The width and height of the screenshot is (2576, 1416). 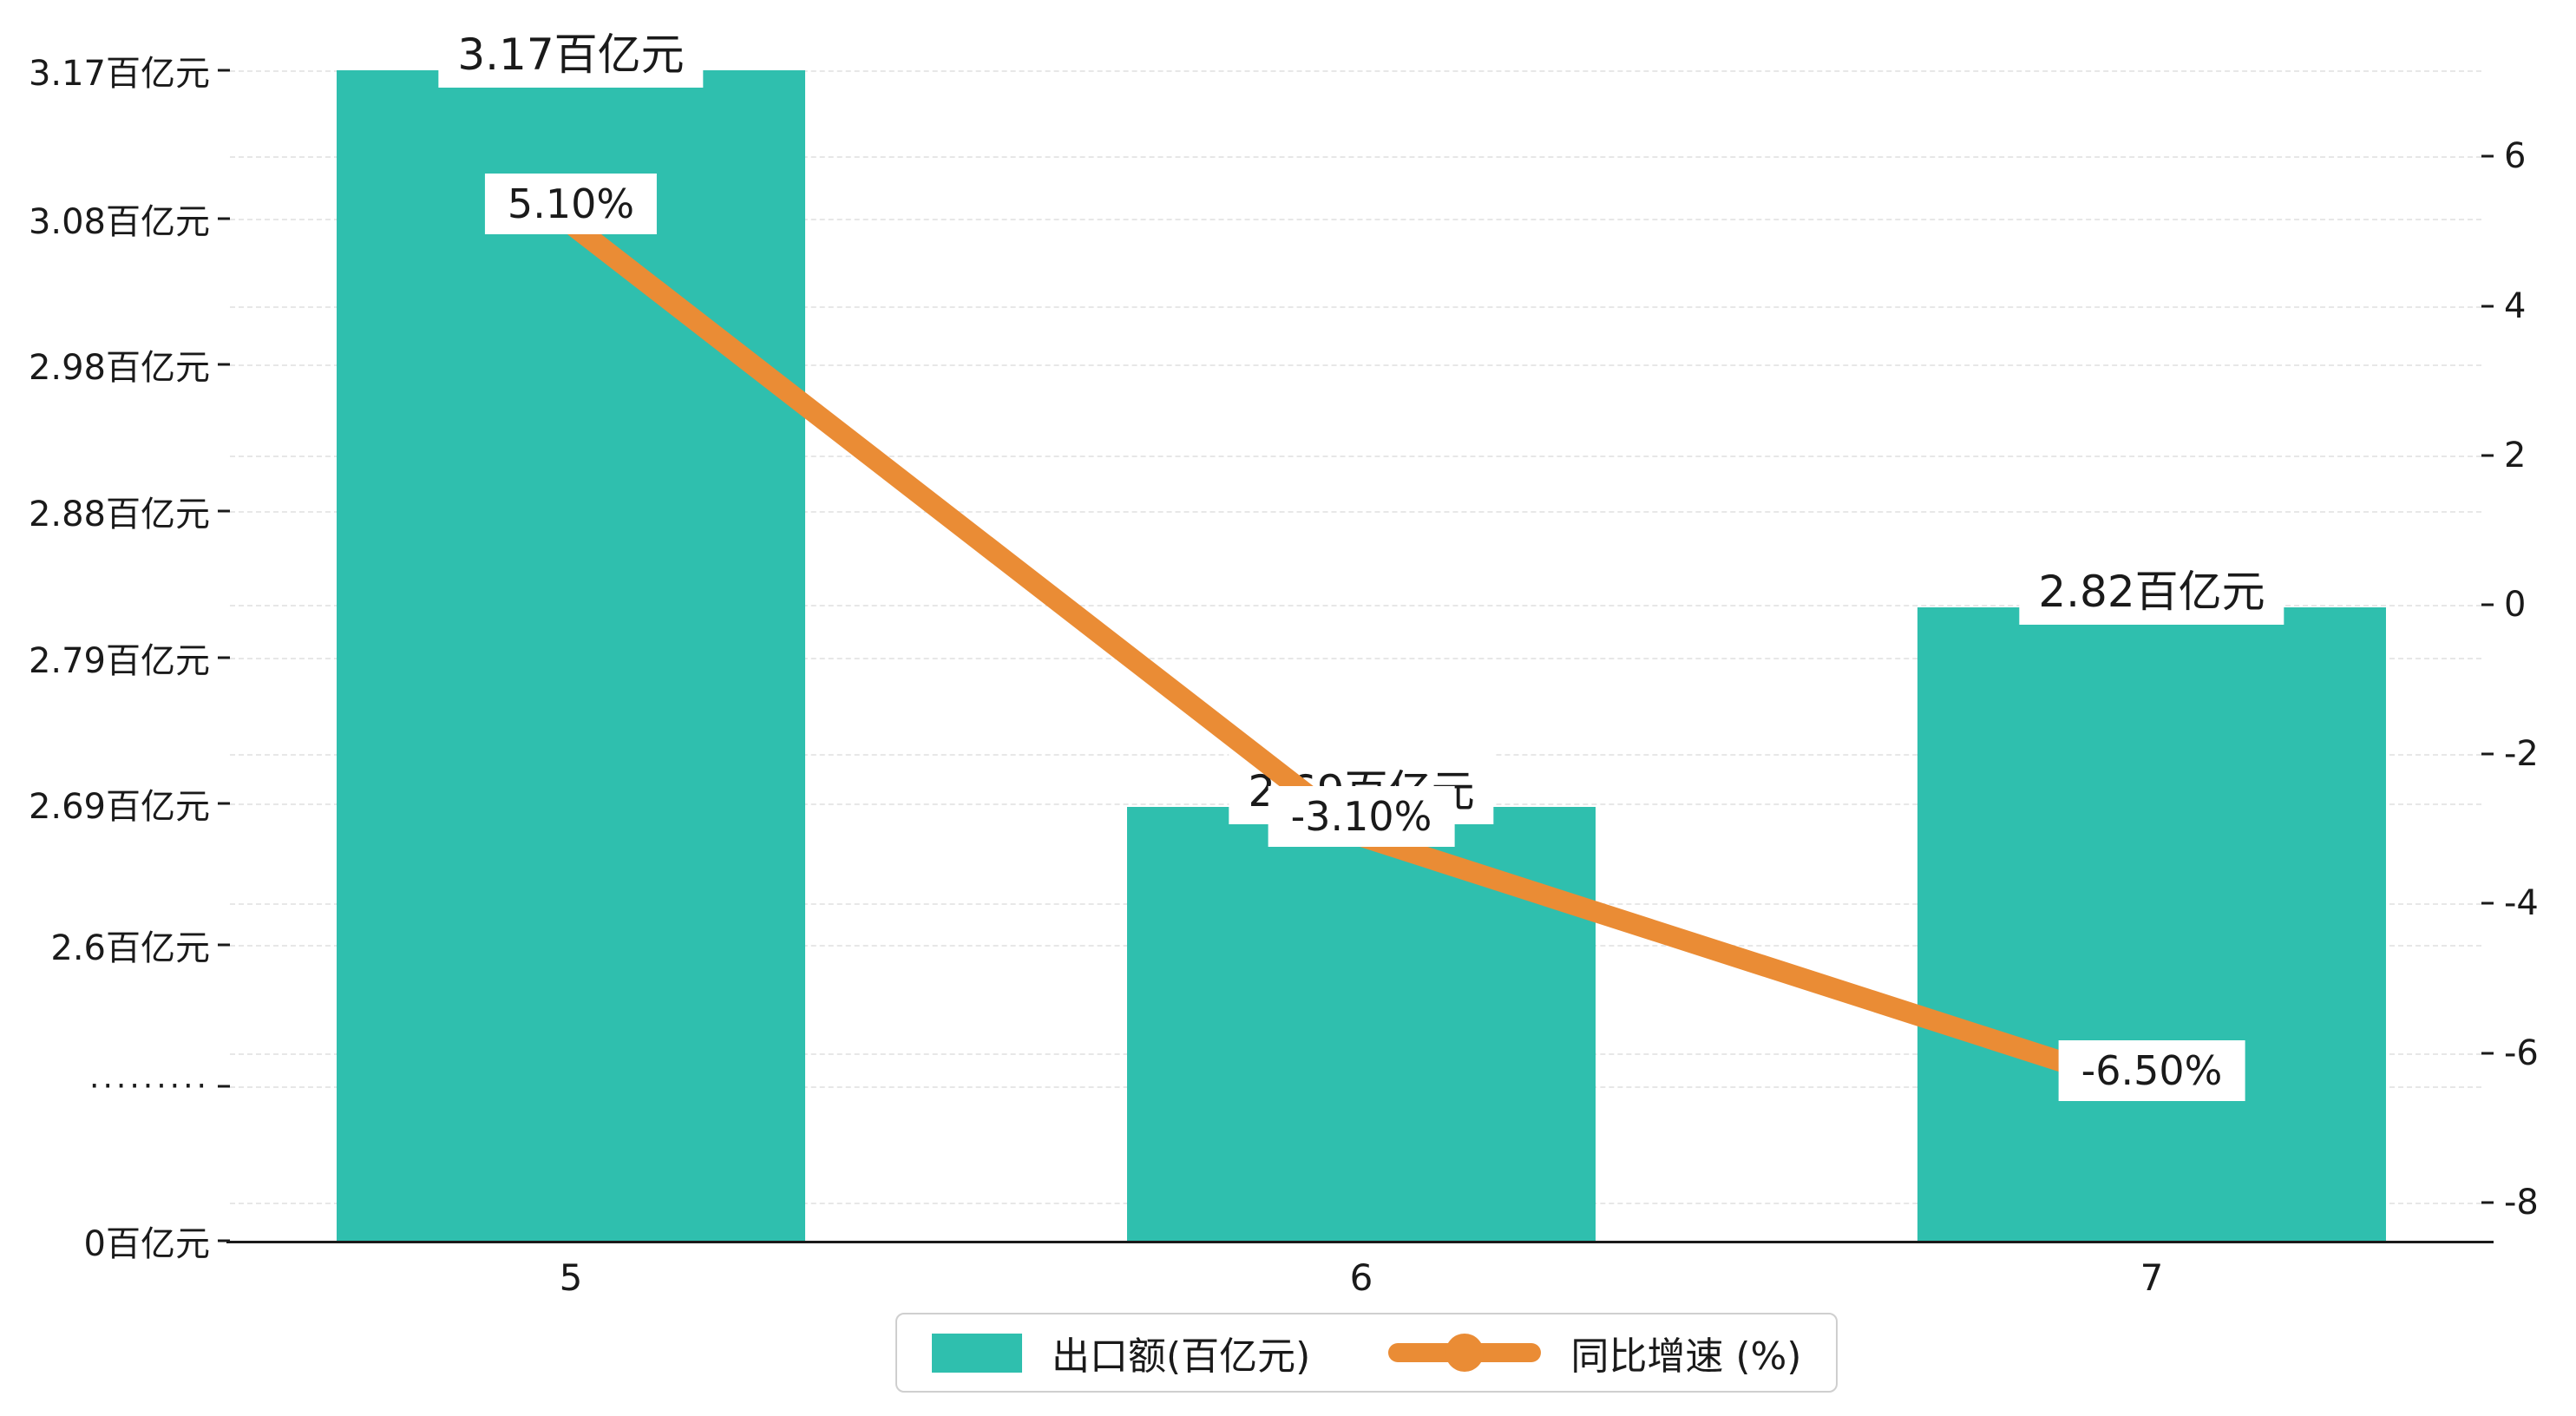 I want to click on x-axis-tick-label: 6, so click(x=1361, y=1278).